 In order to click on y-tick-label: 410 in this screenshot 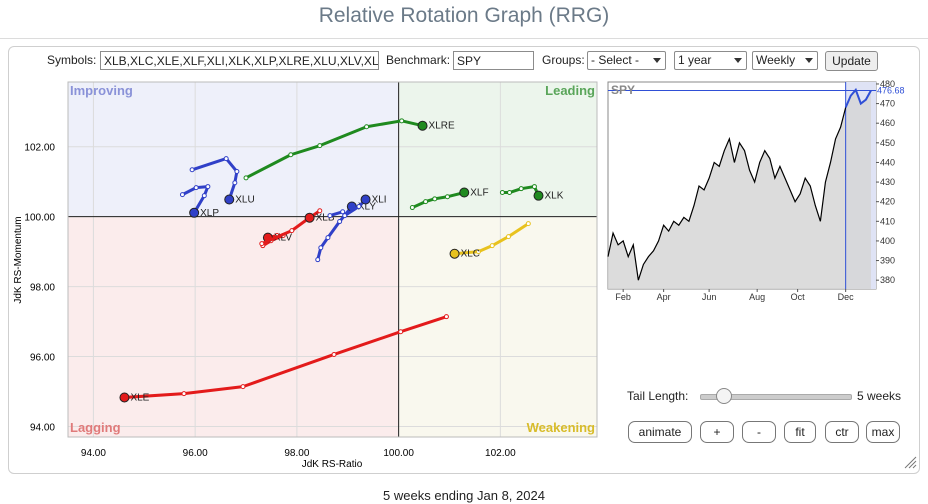, I will do `click(887, 221)`.